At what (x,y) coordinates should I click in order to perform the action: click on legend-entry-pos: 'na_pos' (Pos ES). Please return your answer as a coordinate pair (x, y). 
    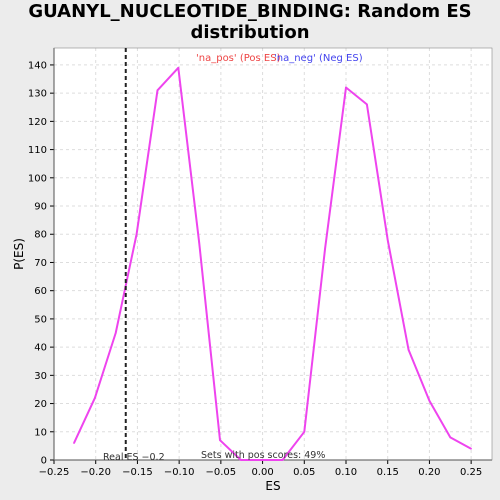
    Looking at the image, I should click on (238, 58).